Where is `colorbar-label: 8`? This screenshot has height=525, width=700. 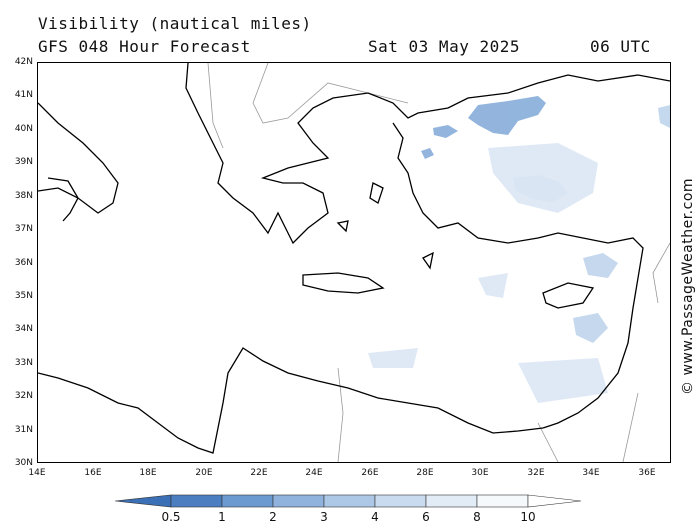 colorbar-label: 8 is located at coordinates (477, 517).